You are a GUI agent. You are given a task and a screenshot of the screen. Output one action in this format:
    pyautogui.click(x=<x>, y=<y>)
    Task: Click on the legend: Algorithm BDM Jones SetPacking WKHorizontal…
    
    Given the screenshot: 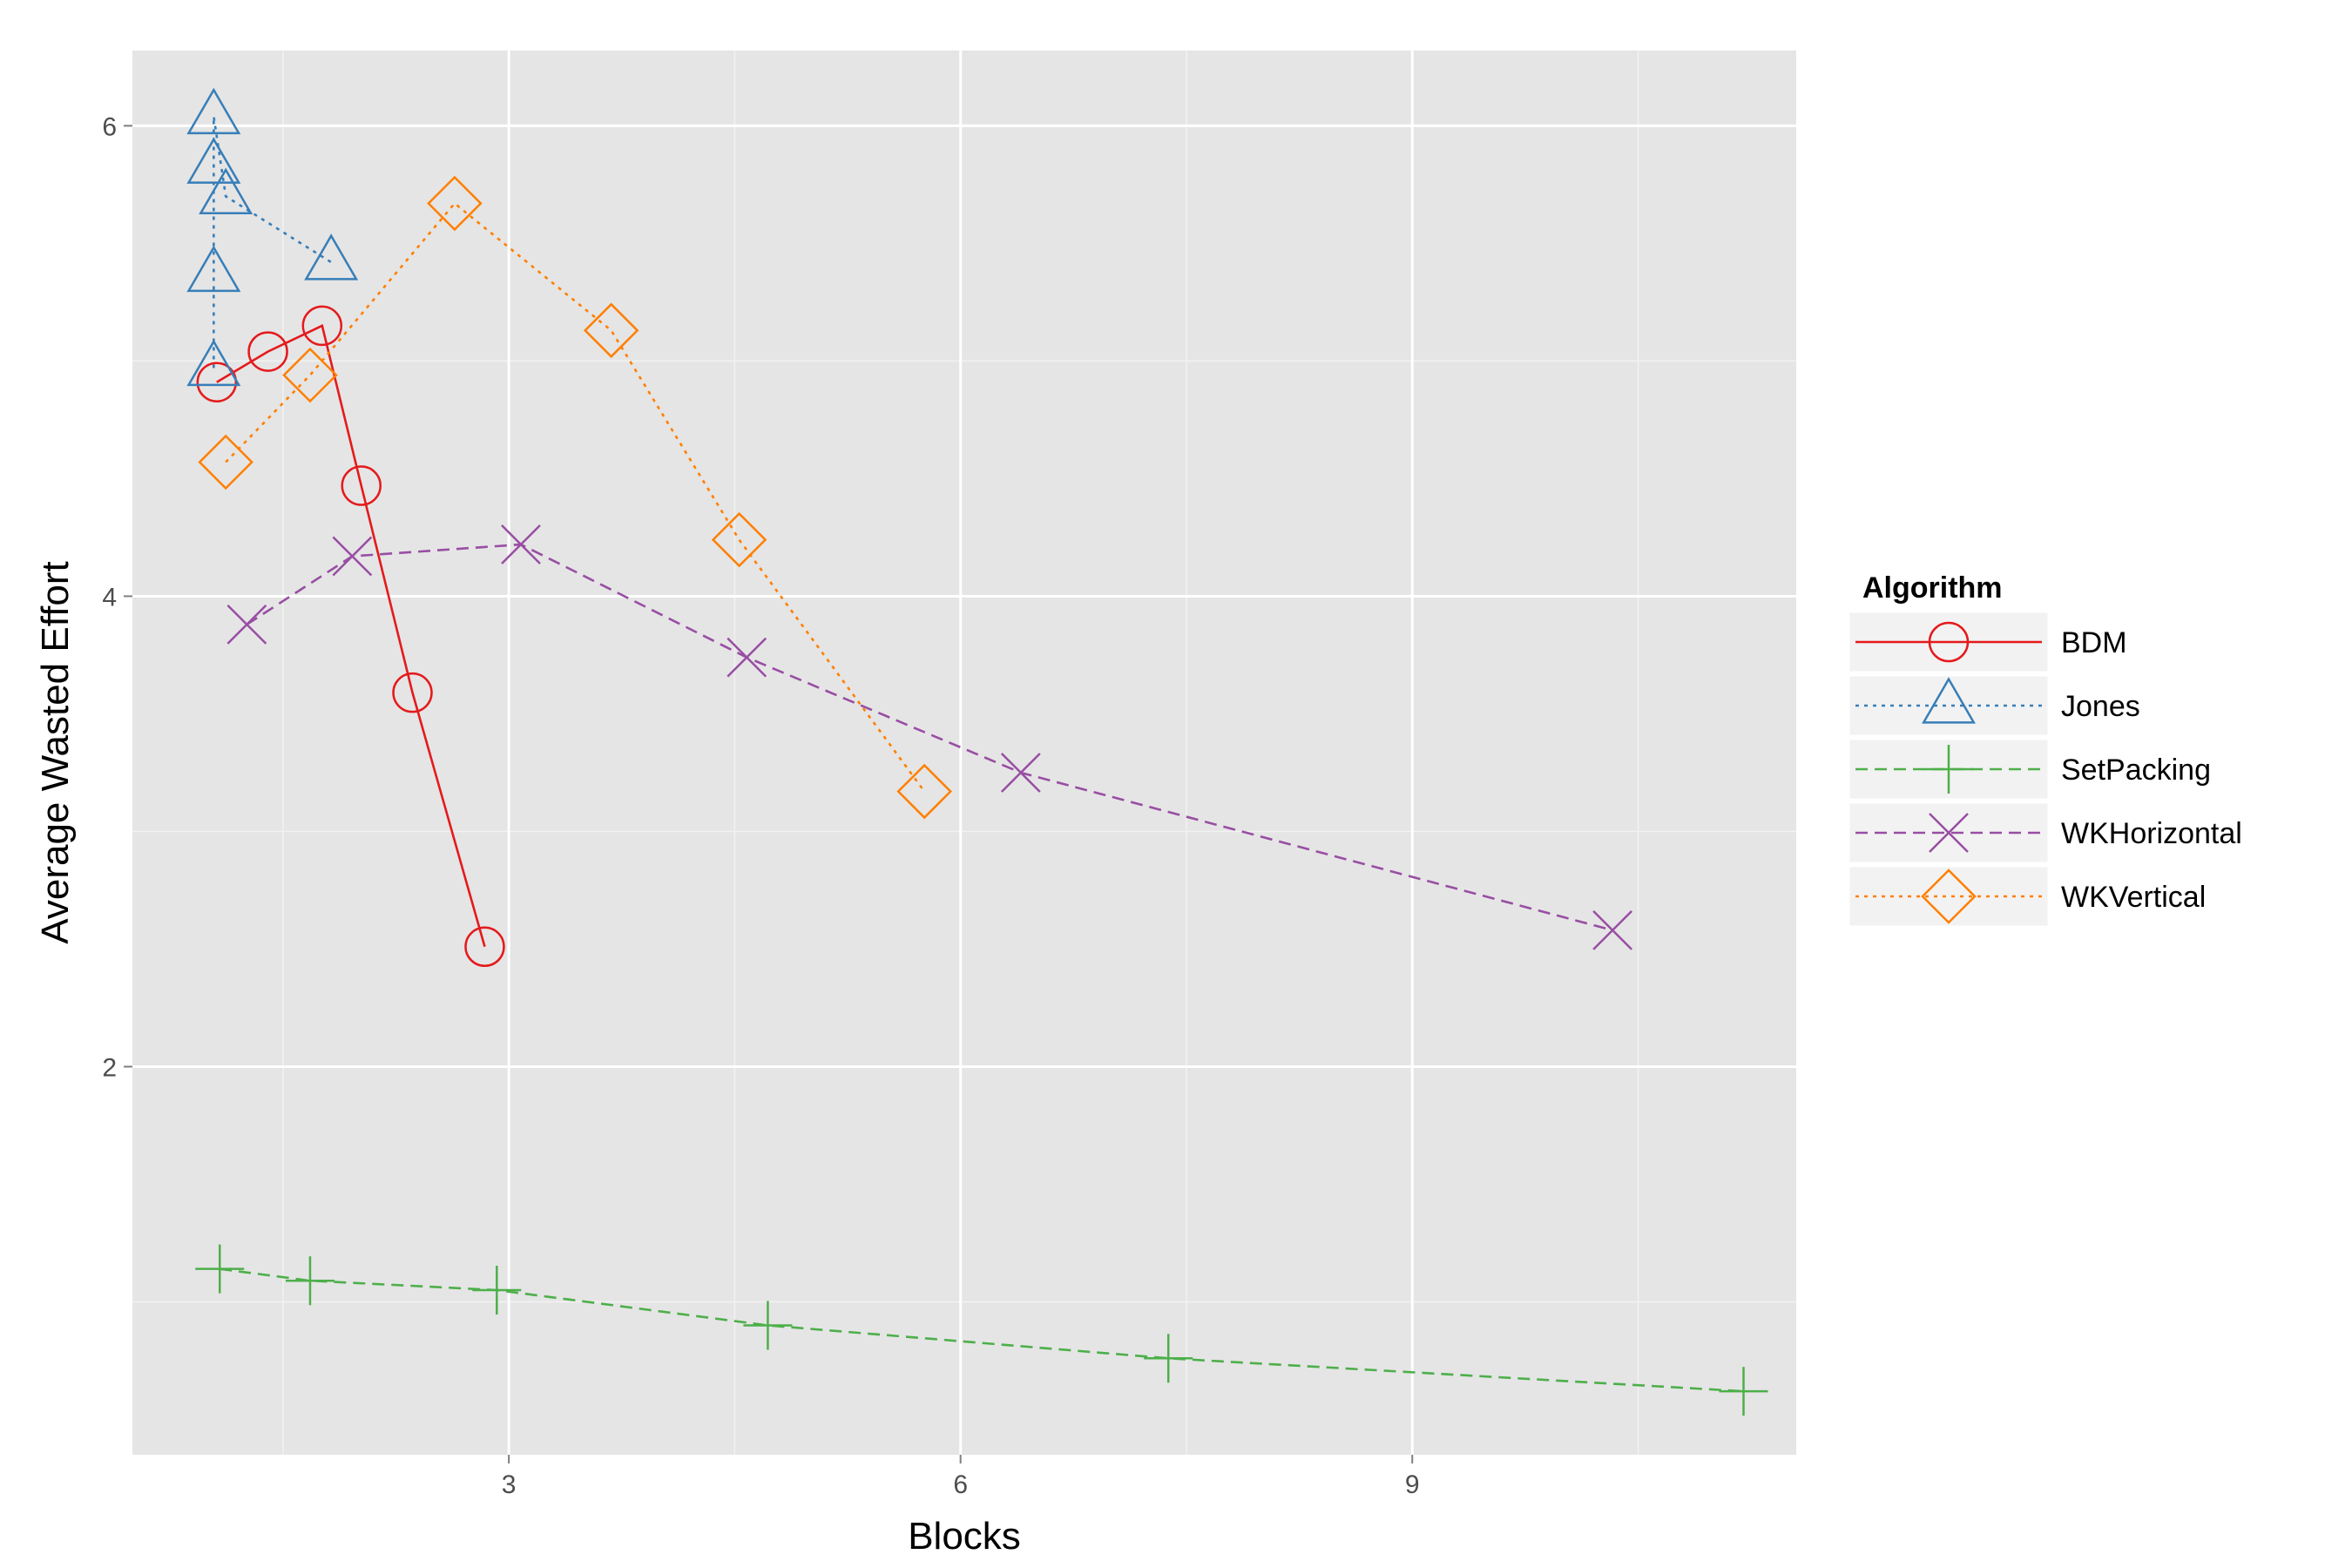 What is the action you would take?
    pyautogui.click(x=2044, y=750)
    